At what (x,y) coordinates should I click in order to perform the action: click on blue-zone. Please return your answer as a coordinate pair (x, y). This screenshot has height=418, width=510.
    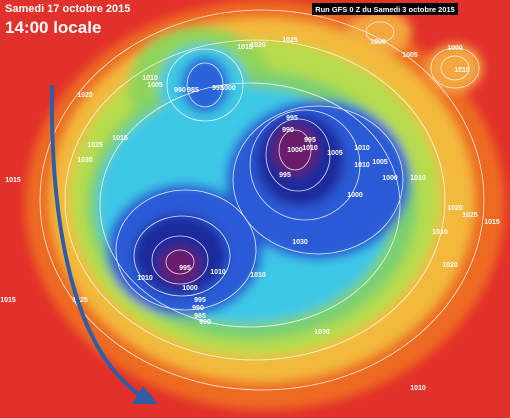
    Looking at the image, I should click on (205, 85).